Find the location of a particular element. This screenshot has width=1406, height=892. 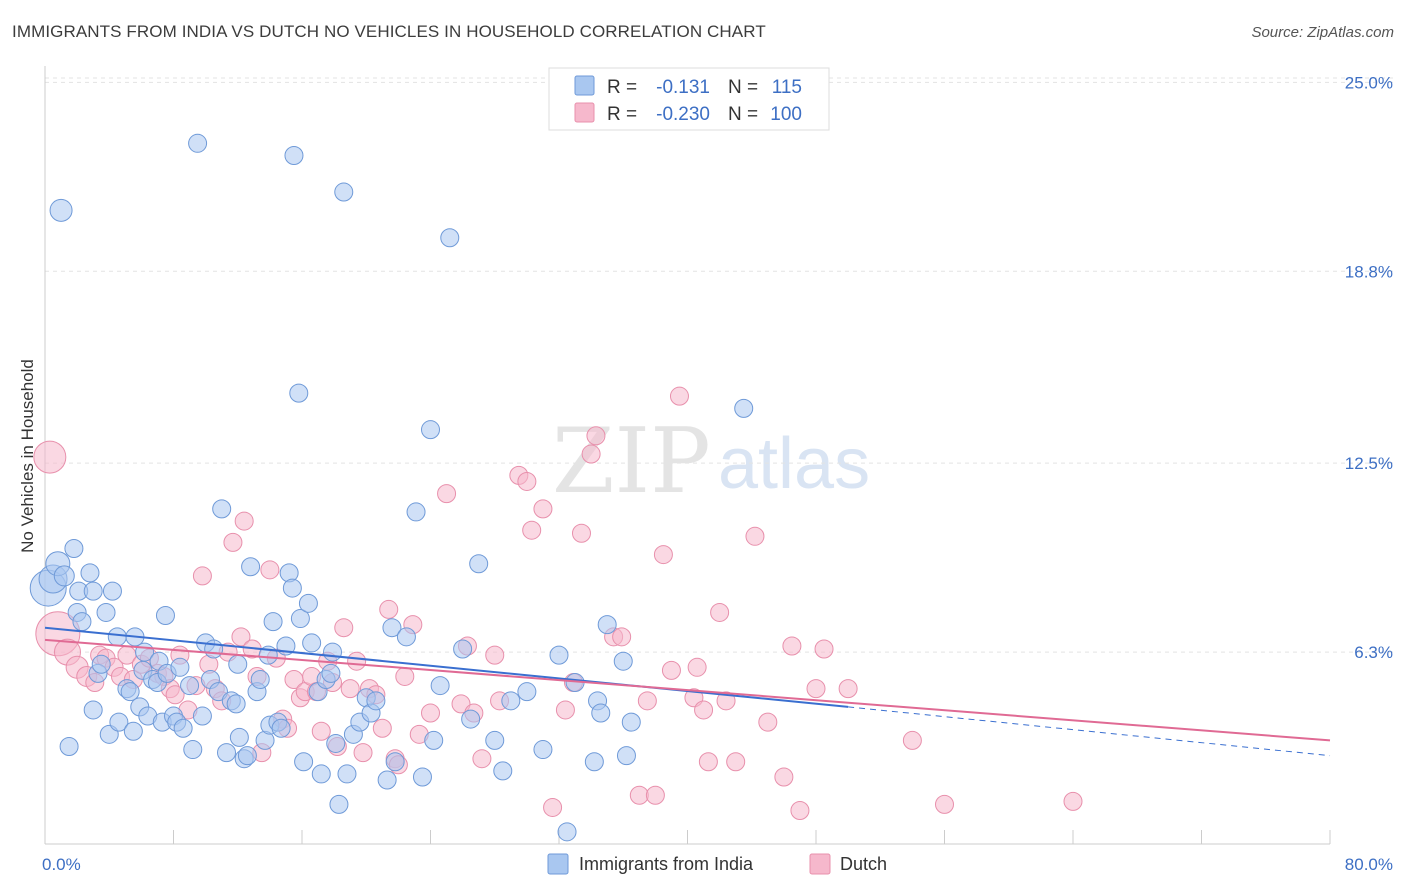

legend: R = -0.131 N = 115 R = -0.230 N = 100 is located at coordinates (689, 99).